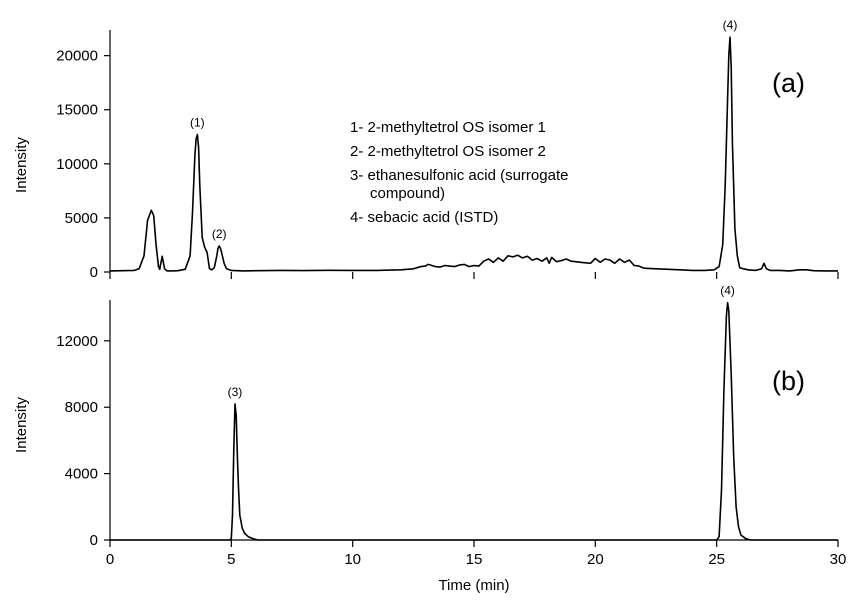 The height and width of the screenshot is (601, 850). Describe the element at coordinates (448, 127) in the screenshot. I see `legend-line-1: 1- 2-methyltetrol OS isomer 1` at that location.